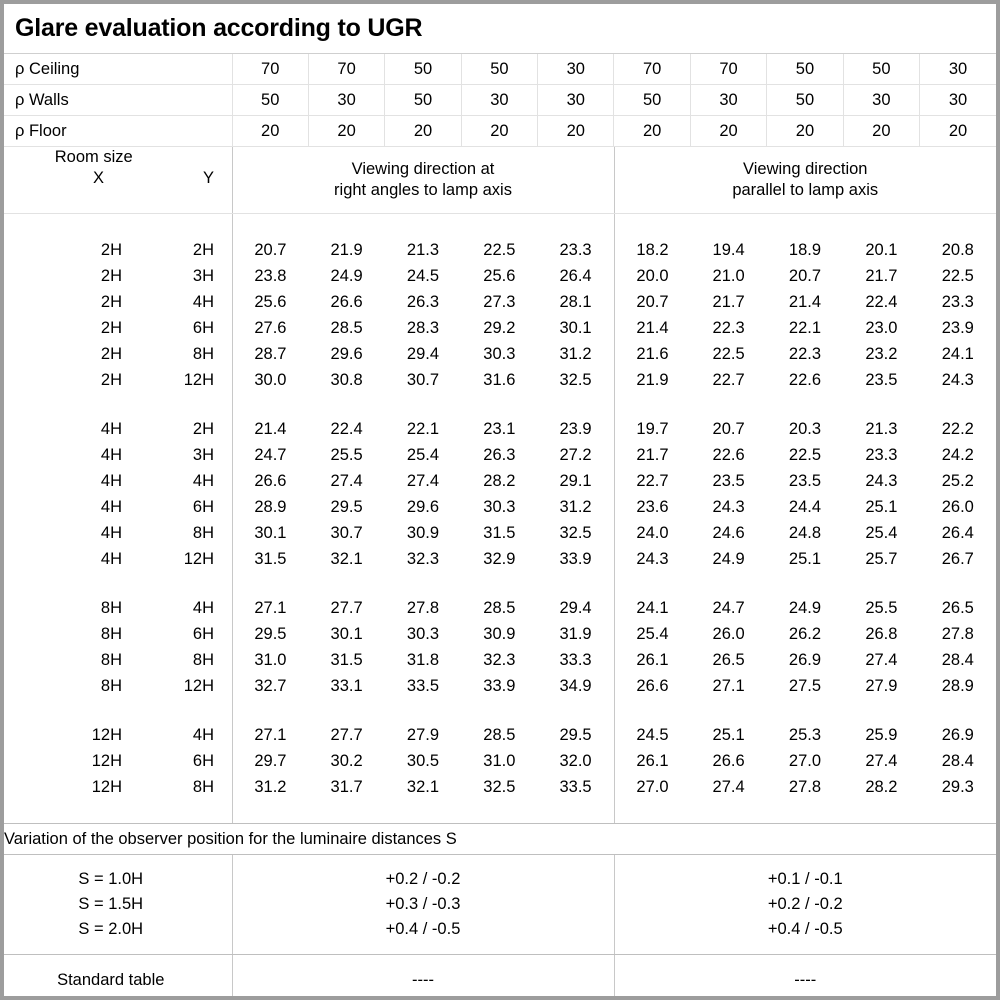 The image size is (1000, 1000). What do you see at coordinates (575, 607) in the screenshot?
I see `ugr-value-perpendicular: 29.4` at bounding box center [575, 607].